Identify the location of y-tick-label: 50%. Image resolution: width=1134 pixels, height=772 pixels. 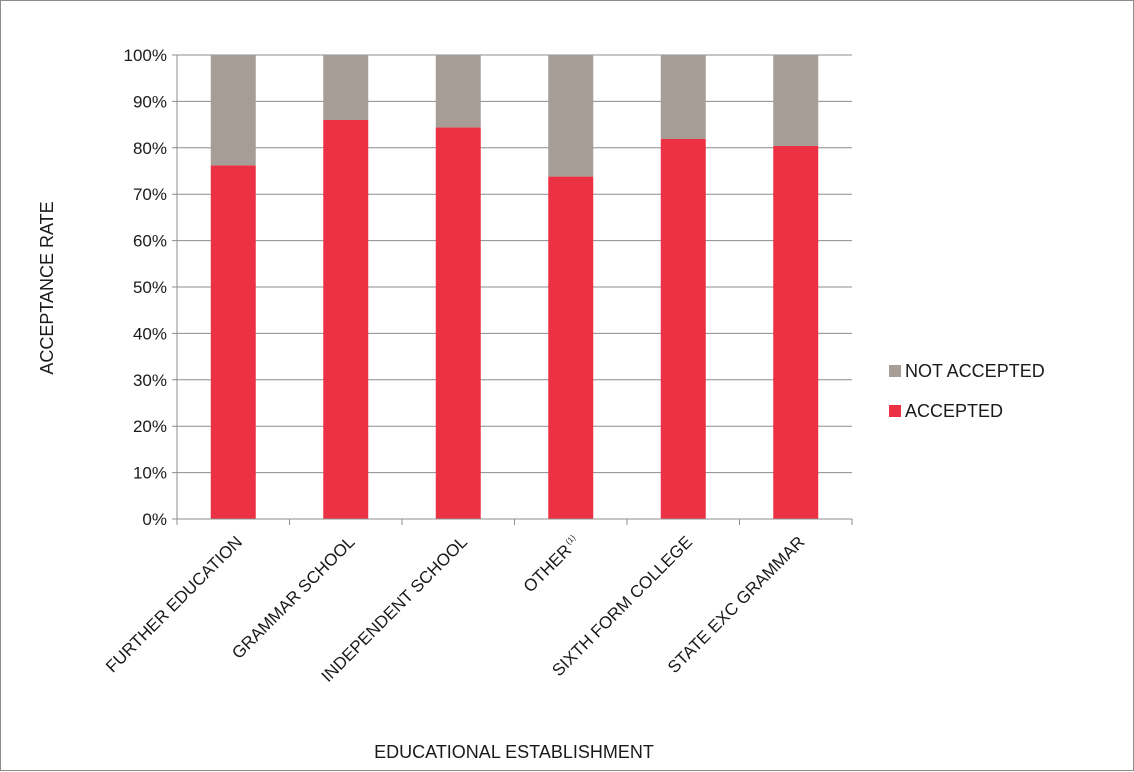
(150, 287).